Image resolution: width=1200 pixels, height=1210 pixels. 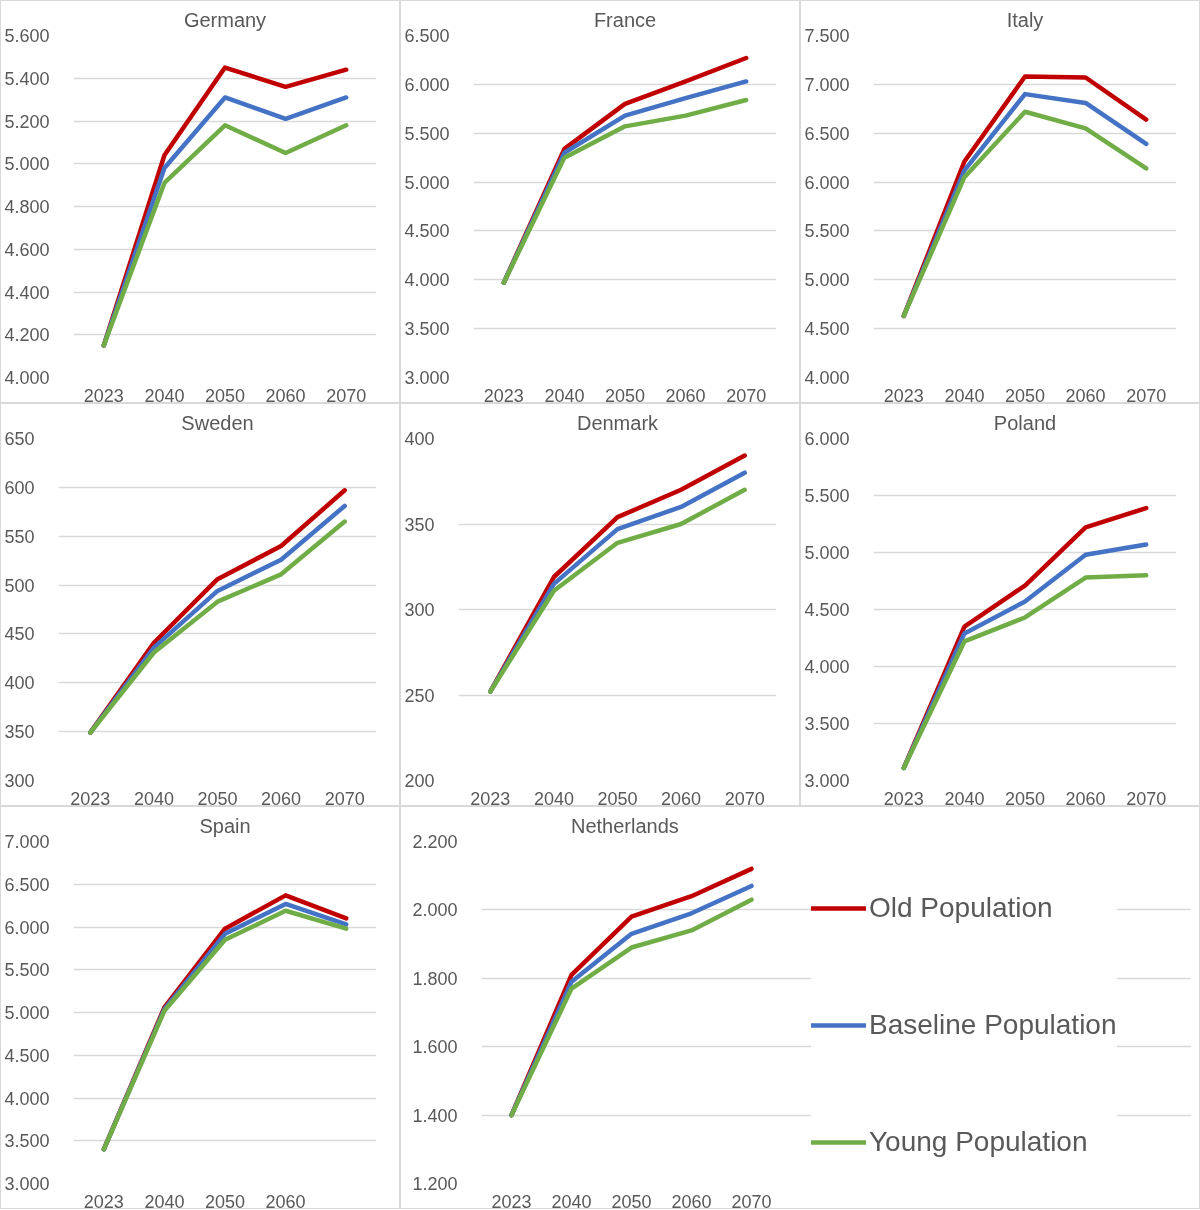 What do you see at coordinates (435, 1184) in the screenshot?
I see `y-tick-label: 1.200` at bounding box center [435, 1184].